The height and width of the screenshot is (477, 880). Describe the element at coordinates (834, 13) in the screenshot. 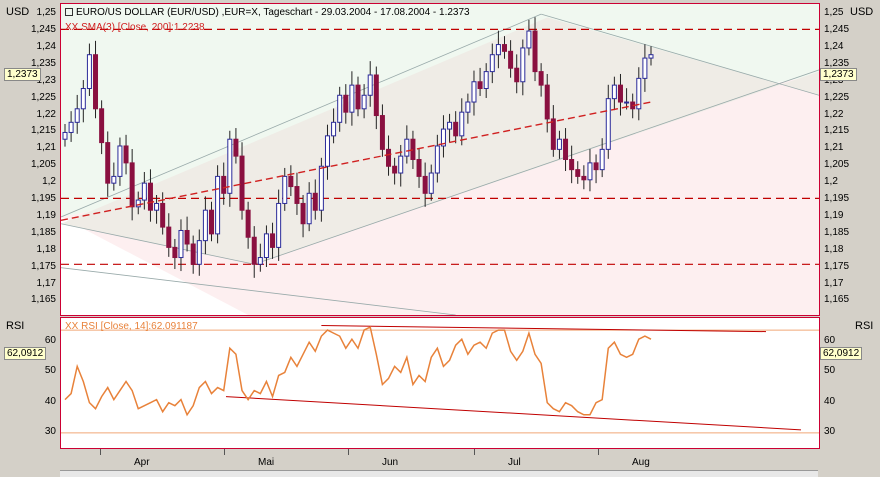

I see `axis-tick-label: 1,25` at that location.